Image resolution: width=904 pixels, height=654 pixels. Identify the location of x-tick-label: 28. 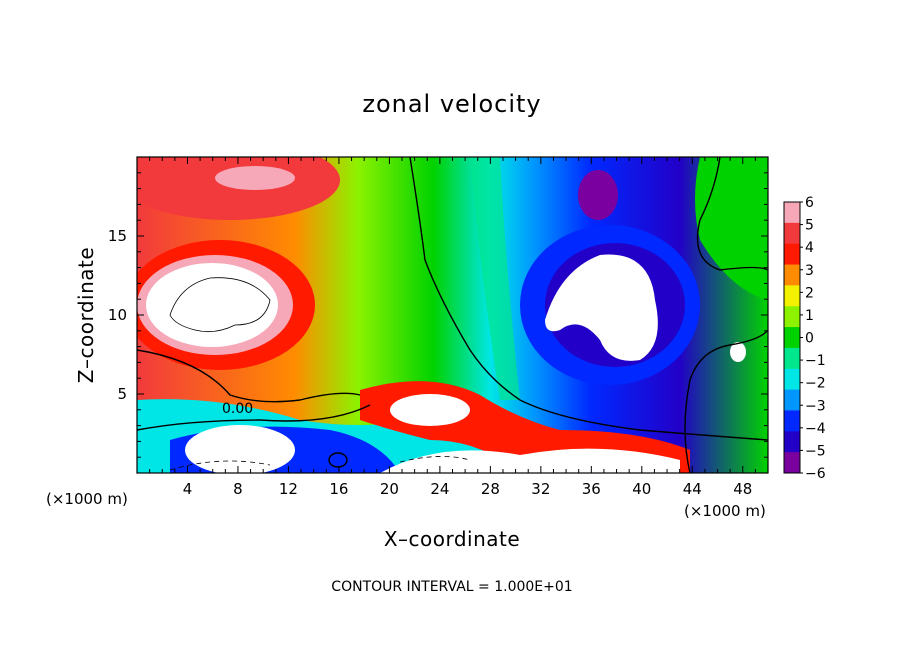
(490, 489).